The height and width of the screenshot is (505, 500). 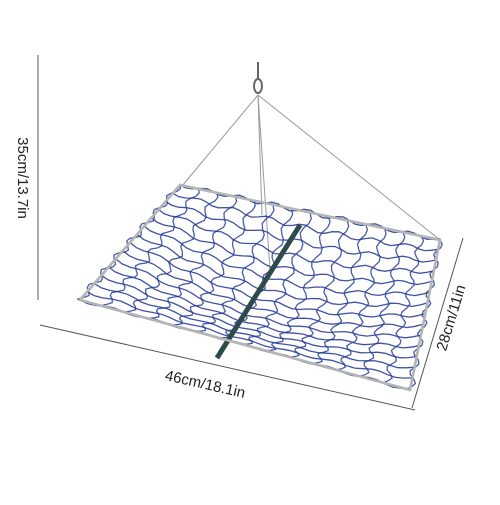 I want to click on width-line, so click(x=227, y=367).